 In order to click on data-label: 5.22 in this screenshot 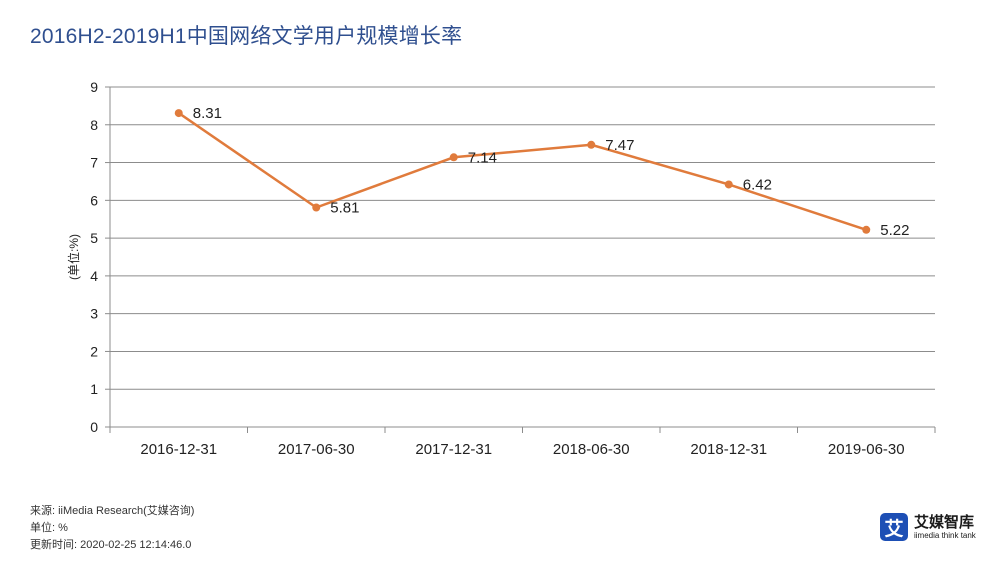, I will do `click(894, 230)`.